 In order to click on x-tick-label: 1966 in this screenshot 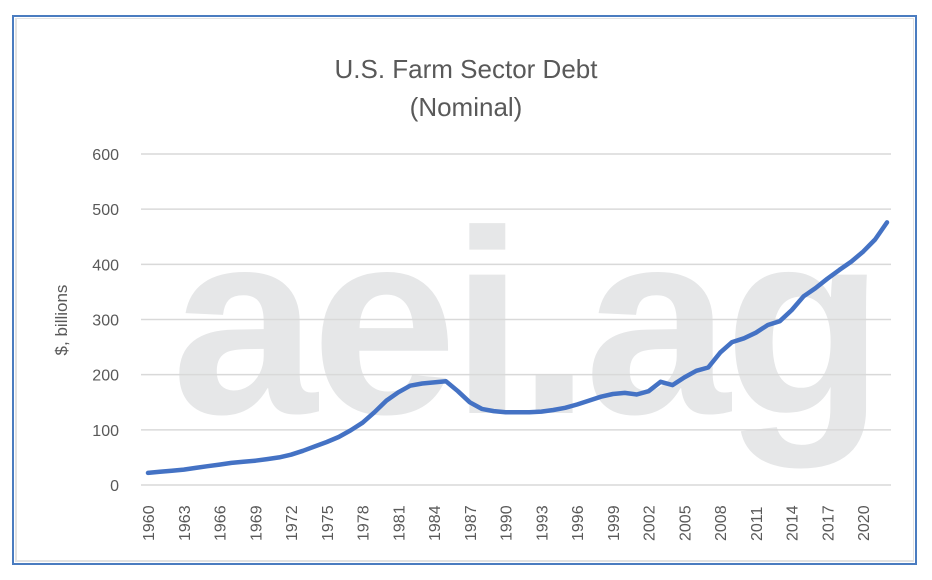, I will do `click(221, 523)`.